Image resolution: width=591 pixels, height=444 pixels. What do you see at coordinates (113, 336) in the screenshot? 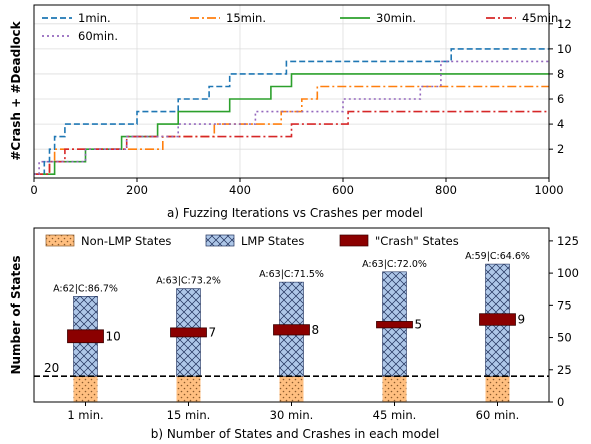
I see `crash-count-label: 10` at bounding box center [113, 336].